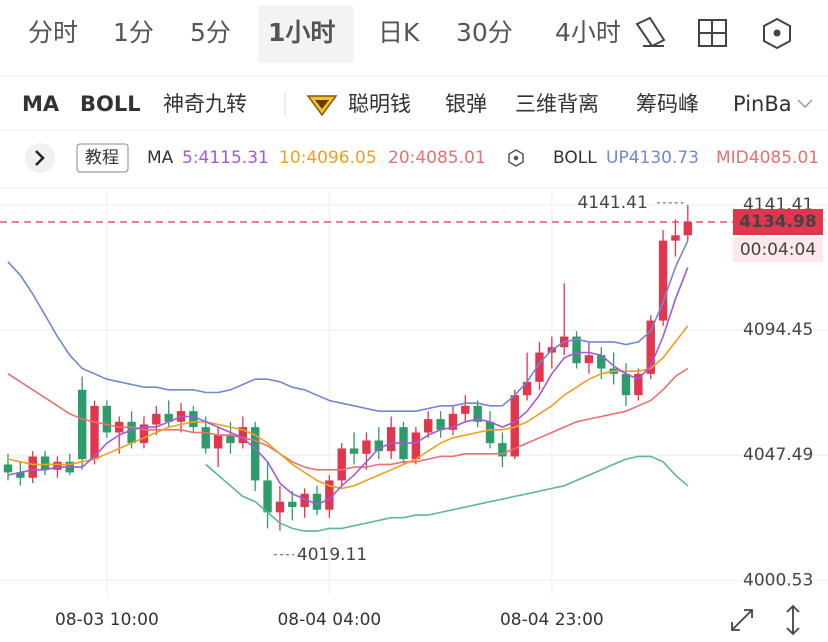 This screenshot has width=828, height=642. I want to click on ma20-value: 20:4085.01, so click(437, 158).